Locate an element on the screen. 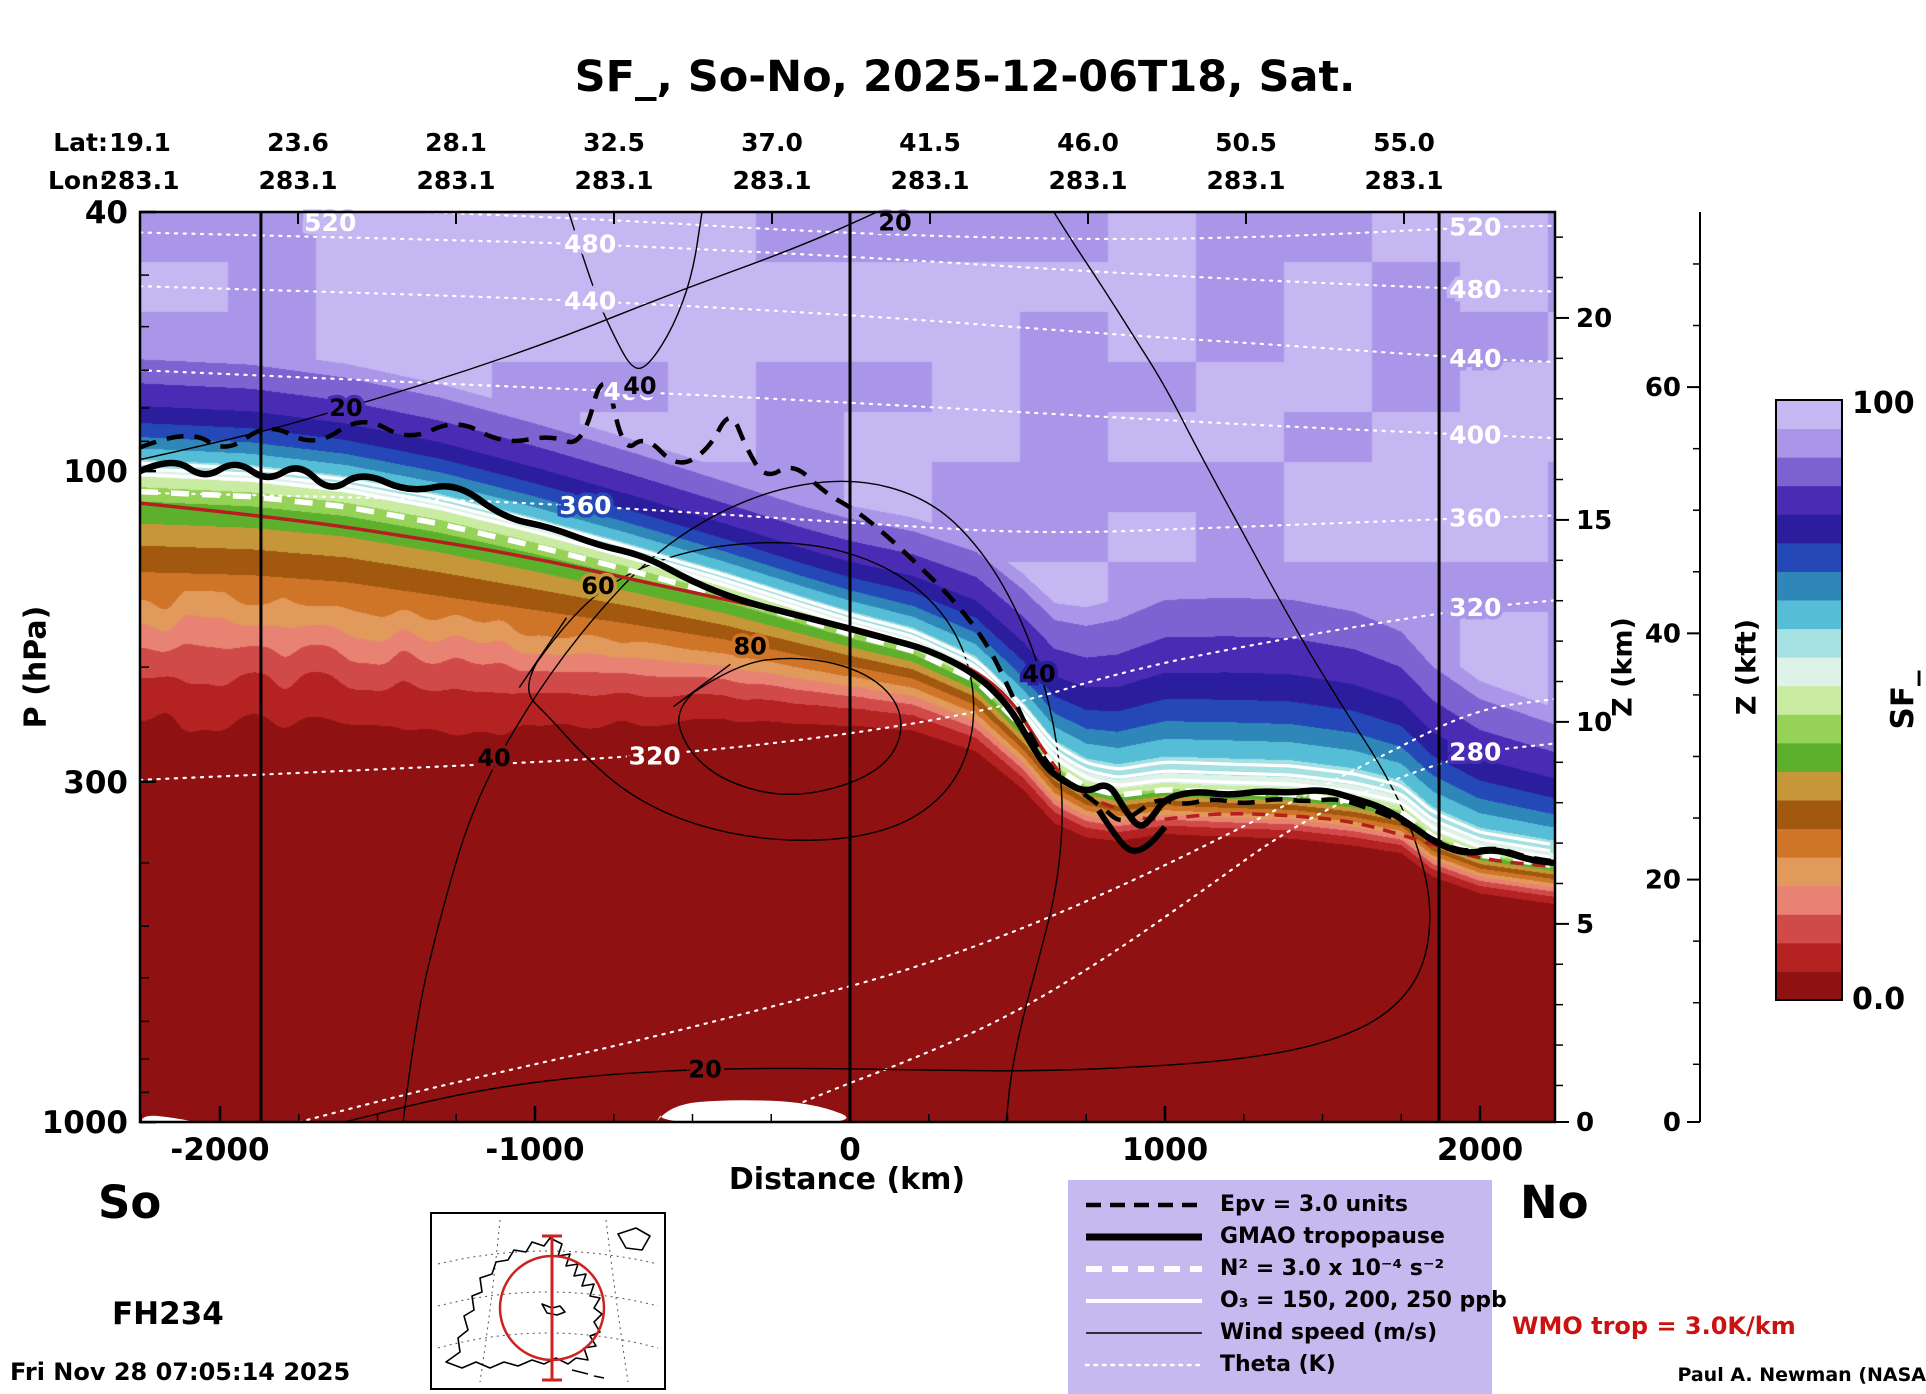 The width and height of the screenshot is (1926, 1394). credit-label: Paul A. Newman (NASA is located at coordinates (1801, 1375).